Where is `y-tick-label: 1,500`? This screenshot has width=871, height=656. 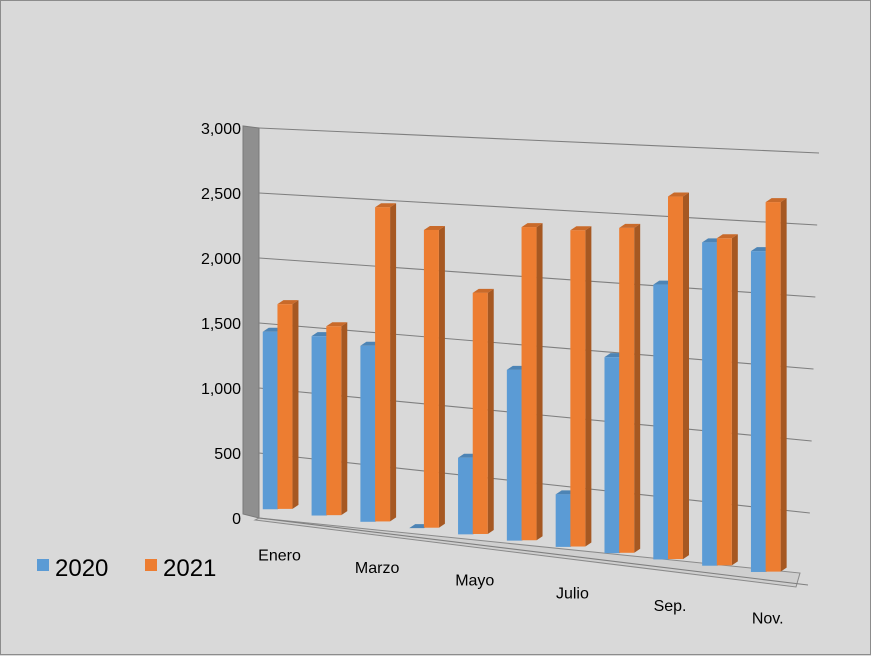
y-tick-label: 1,500 is located at coordinates (221, 324).